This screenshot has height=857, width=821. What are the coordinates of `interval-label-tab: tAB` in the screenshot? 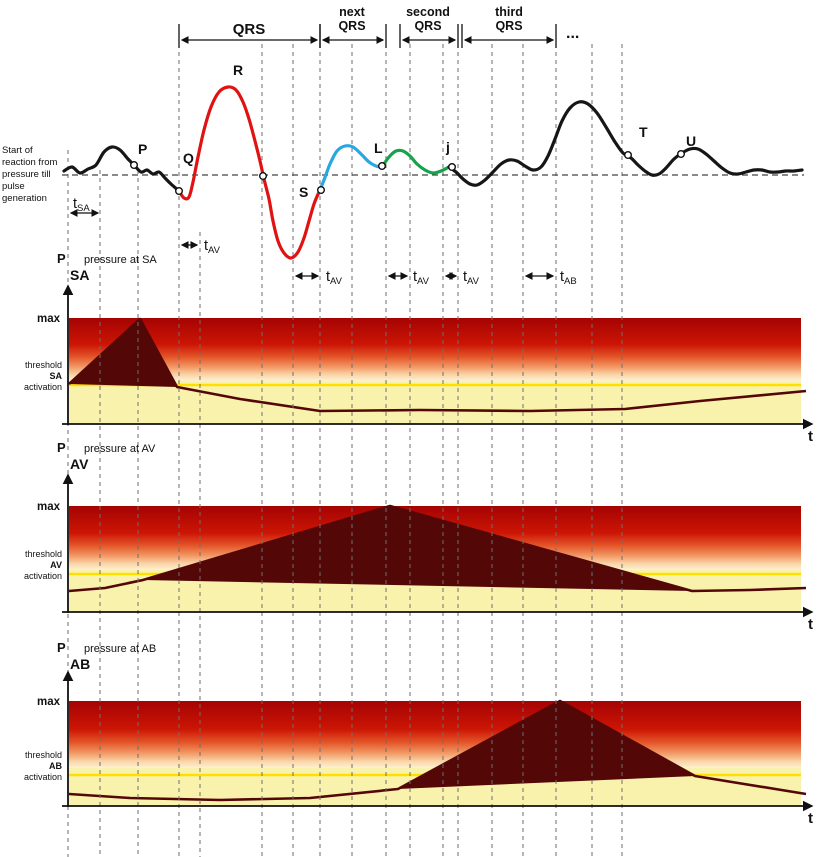 It's located at (568, 278).